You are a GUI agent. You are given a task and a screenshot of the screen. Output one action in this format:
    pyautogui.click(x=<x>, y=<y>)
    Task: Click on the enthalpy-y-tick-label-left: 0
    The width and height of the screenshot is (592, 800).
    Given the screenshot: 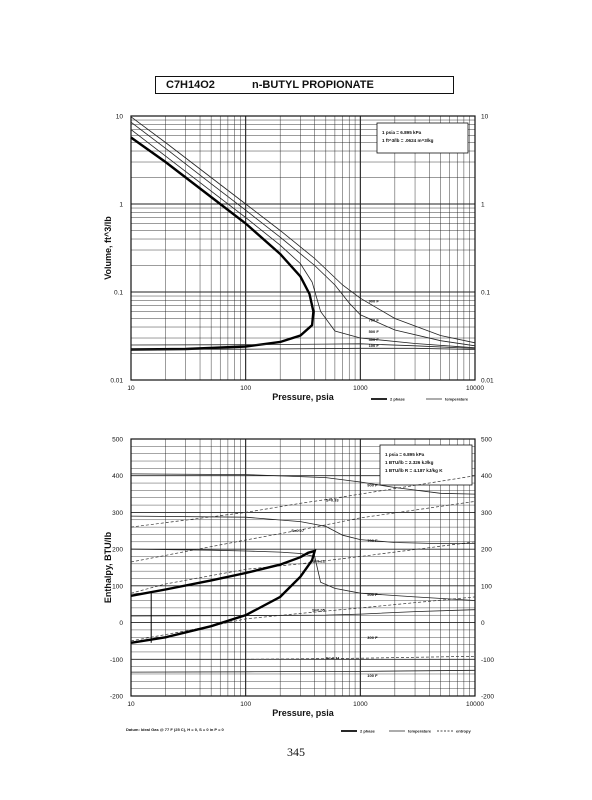 What is the action you would take?
    pyautogui.click(x=121, y=623)
    